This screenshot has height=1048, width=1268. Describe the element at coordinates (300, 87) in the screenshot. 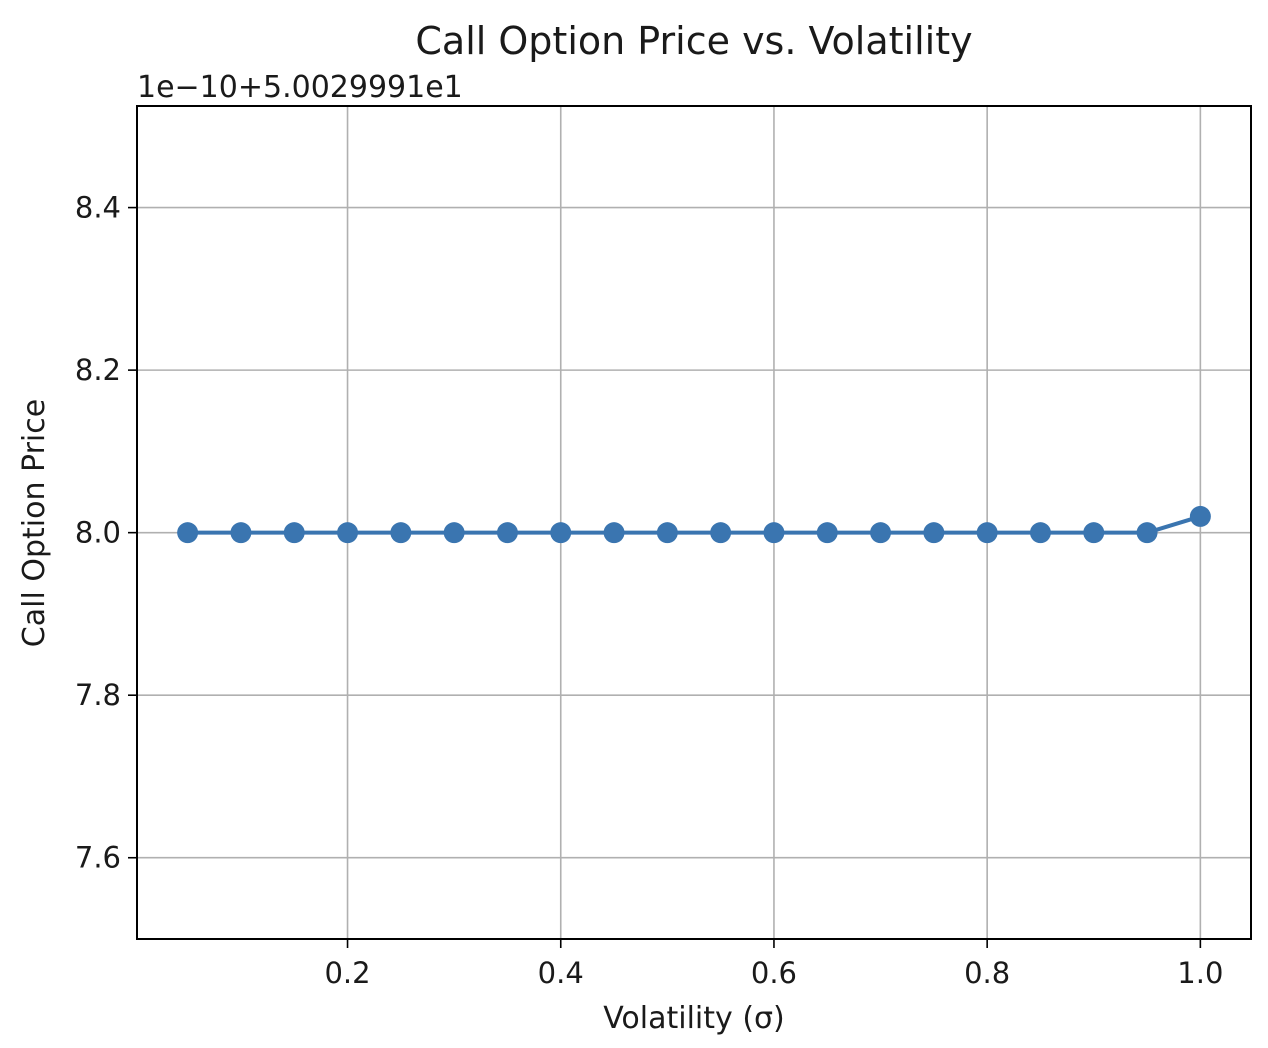

I see `y-offset-label: 1e−10+5.0029991e1` at that location.